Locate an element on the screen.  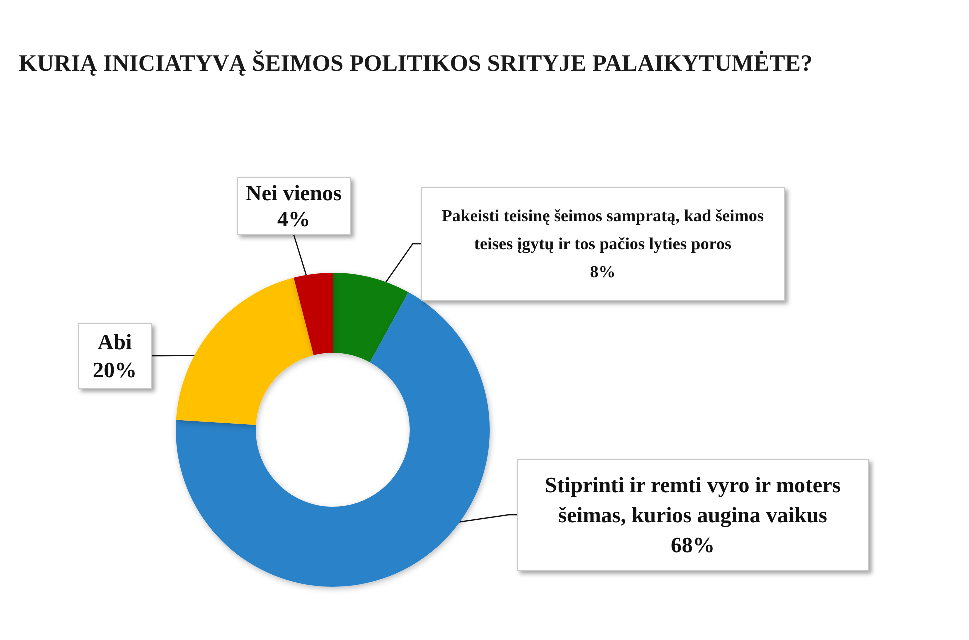
slice-label: Stiprinti ir remti vyro ir moters šeimas, kurios augina vaikus is located at coordinates (693, 500).